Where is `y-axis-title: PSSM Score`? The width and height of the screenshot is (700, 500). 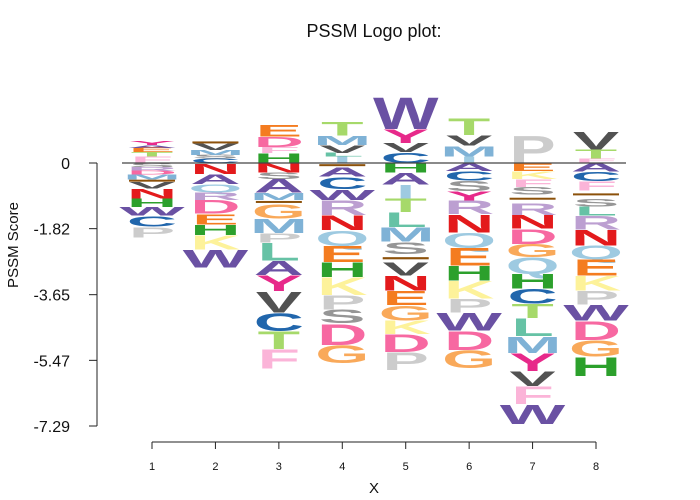
y-axis-title: PSSM Score is located at coordinates (13, 245).